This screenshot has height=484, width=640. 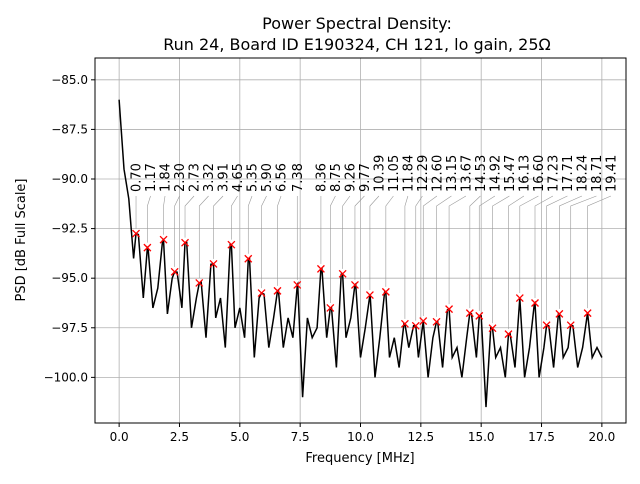 What do you see at coordinates (553, 173) in the screenshot?
I see `peak-label: 17.23` at bounding box center [553, 173].